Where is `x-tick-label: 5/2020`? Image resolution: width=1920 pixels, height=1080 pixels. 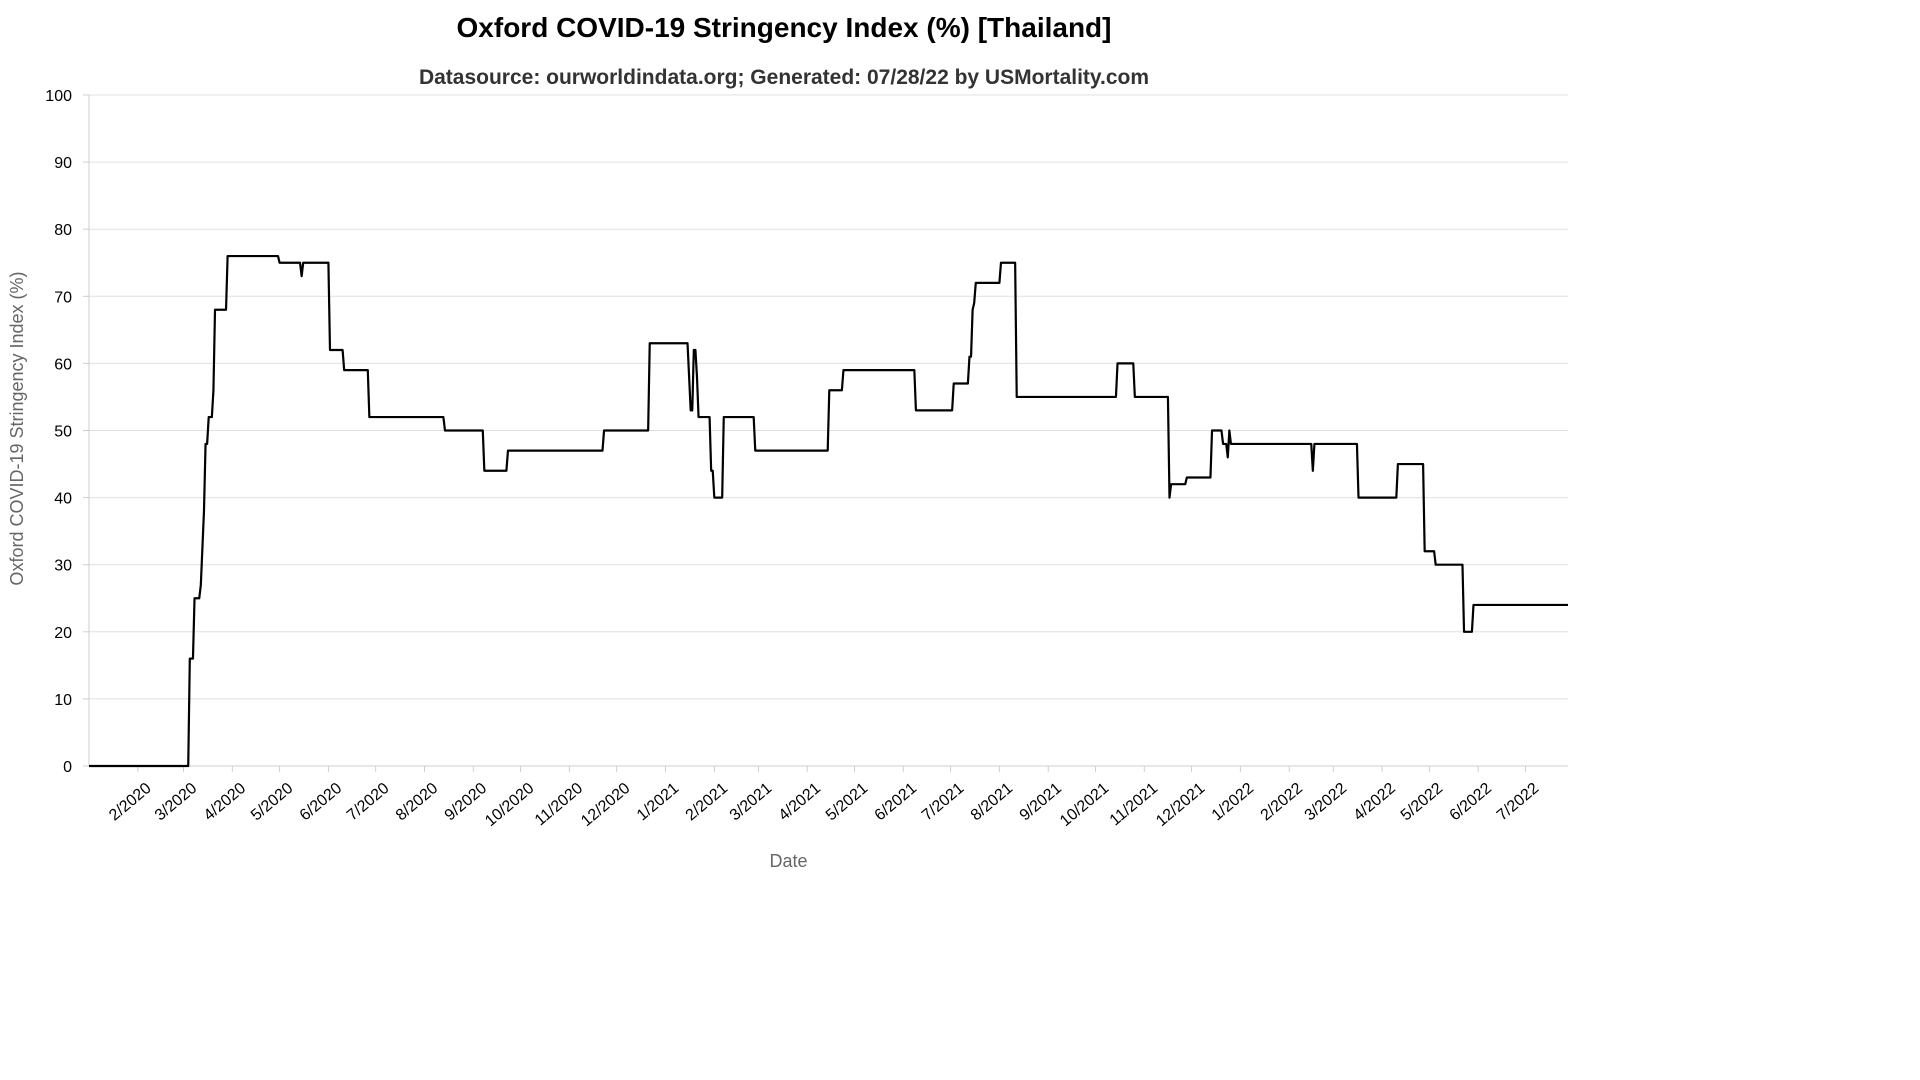 x-tick-label: 5/2020 is located at coordinates (272, 802).